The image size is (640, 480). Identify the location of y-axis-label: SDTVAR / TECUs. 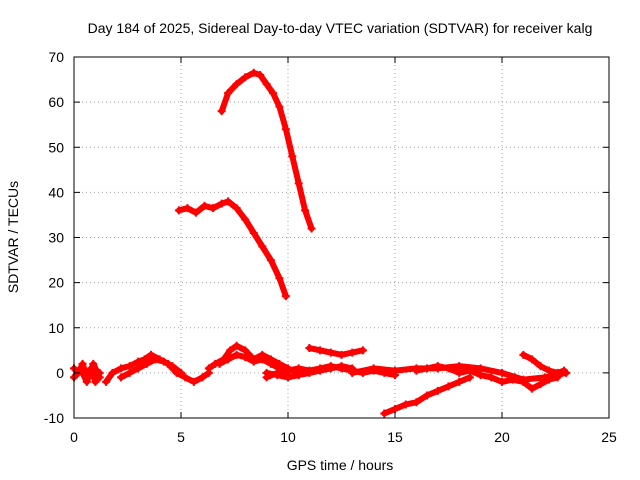
(13, 237).